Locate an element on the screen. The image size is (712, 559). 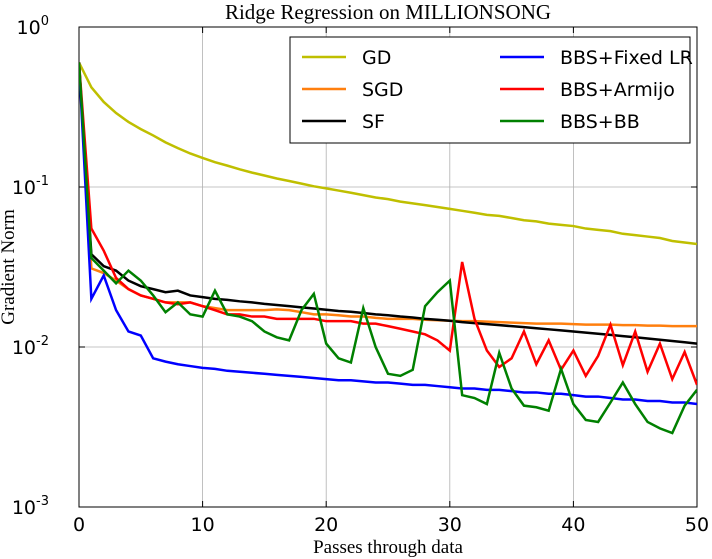
y-axis-label: Gradient Norm is located at coordinates (9, 267).